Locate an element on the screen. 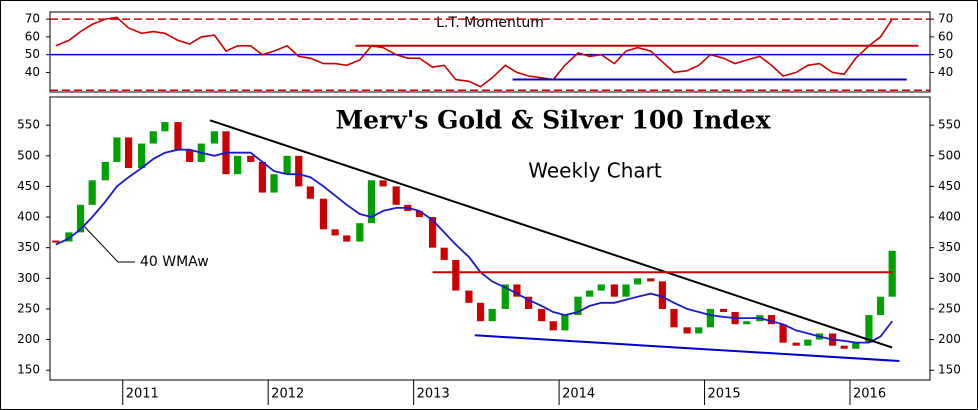  y-tick-label: 50 is located at coordinates (32, 54).